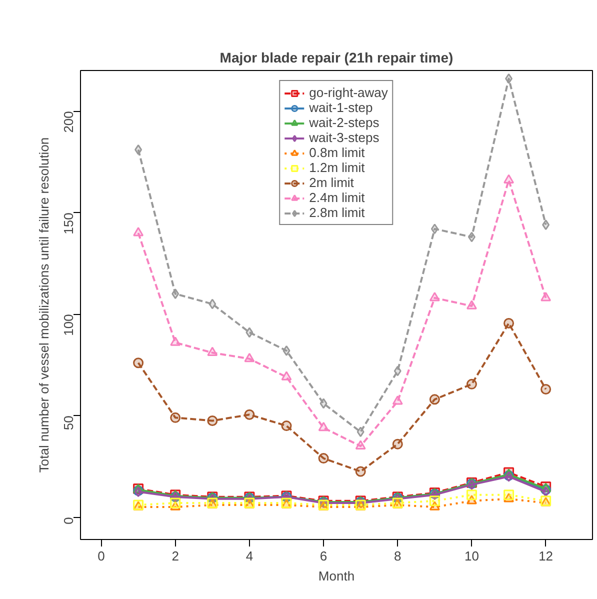 The height and width of the screenshot is (599, 597). Describe the element at coordinates (337, 152) in the screenshot. I see `legend-label: 0.8m limit` at that location.